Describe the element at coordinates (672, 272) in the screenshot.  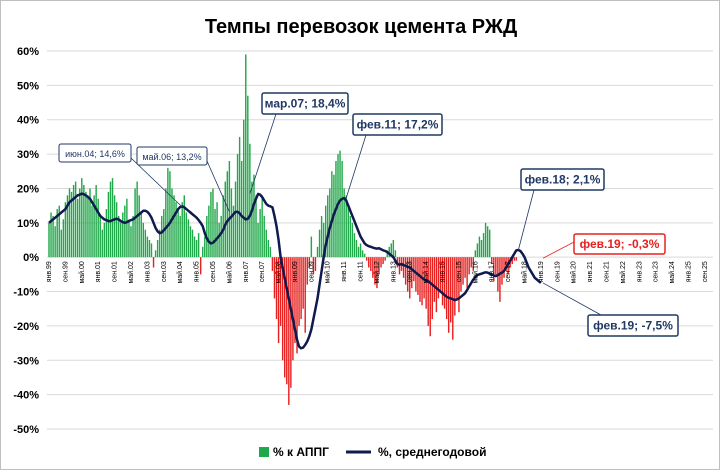
I see `x-tick-label: май.24` at that location.